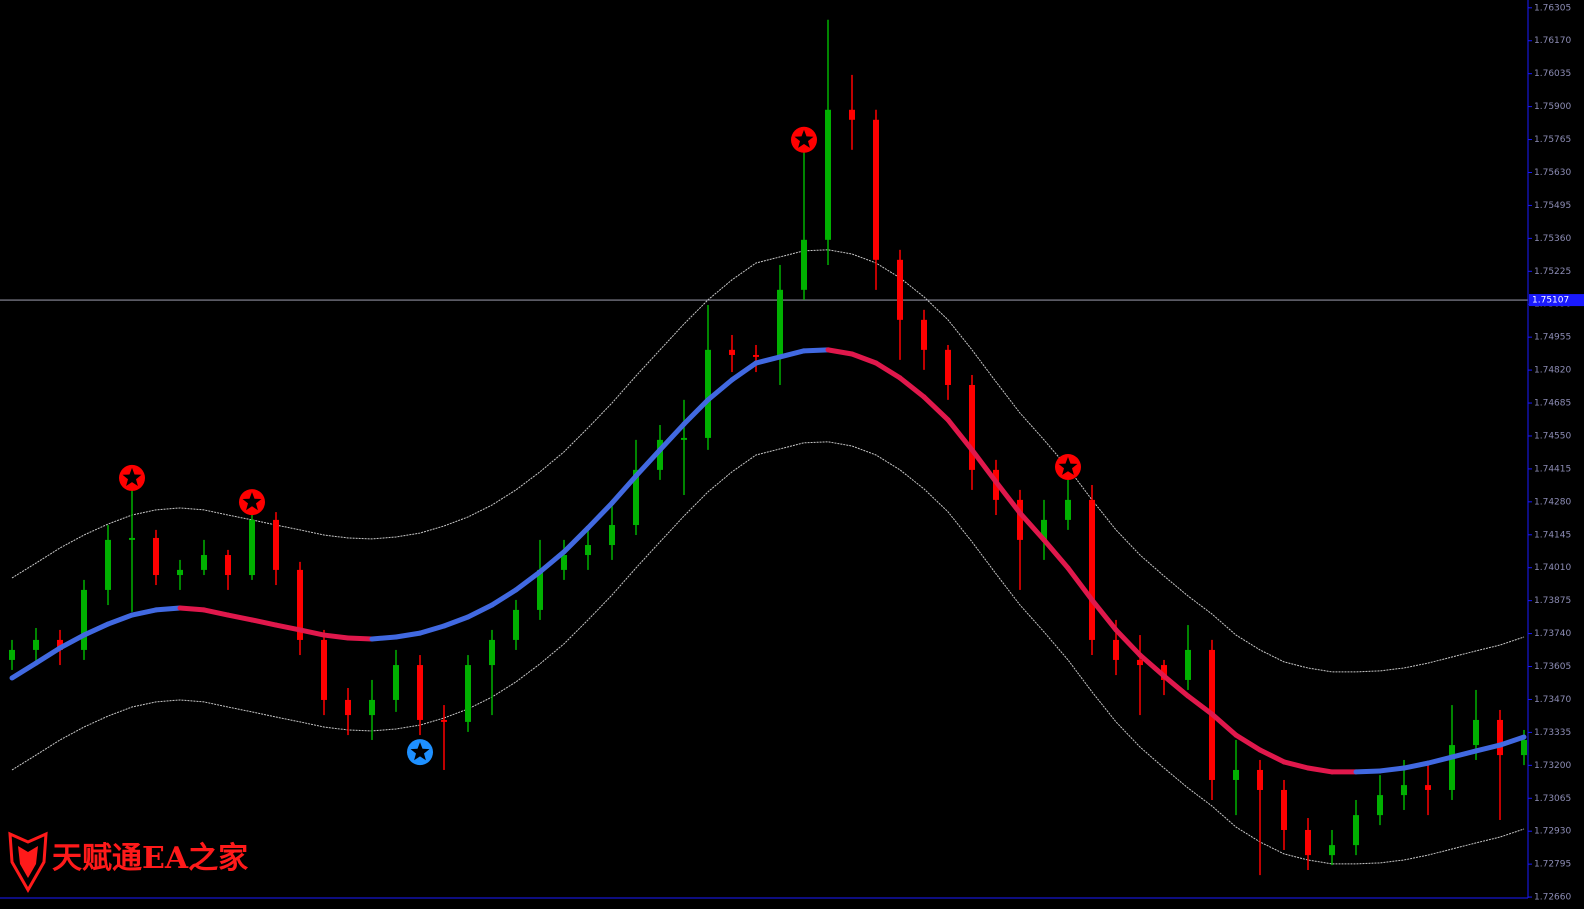  I want to click on y-tick-label: 1.74955, so click(1552, 338).